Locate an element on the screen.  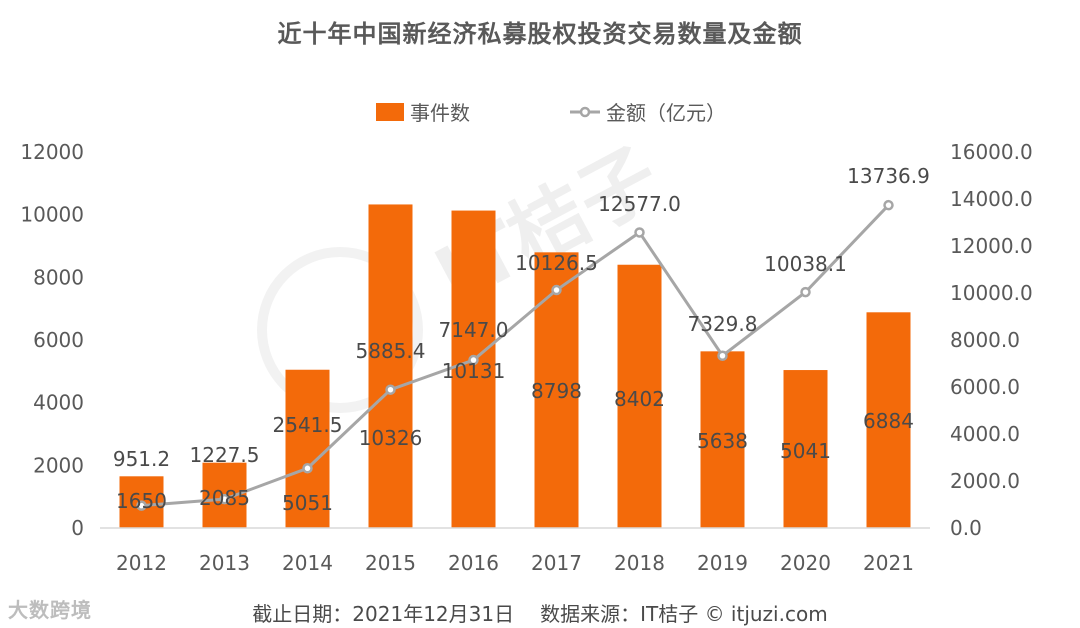
line-value-label: 2541.5 is located at coordinates (308, 425).